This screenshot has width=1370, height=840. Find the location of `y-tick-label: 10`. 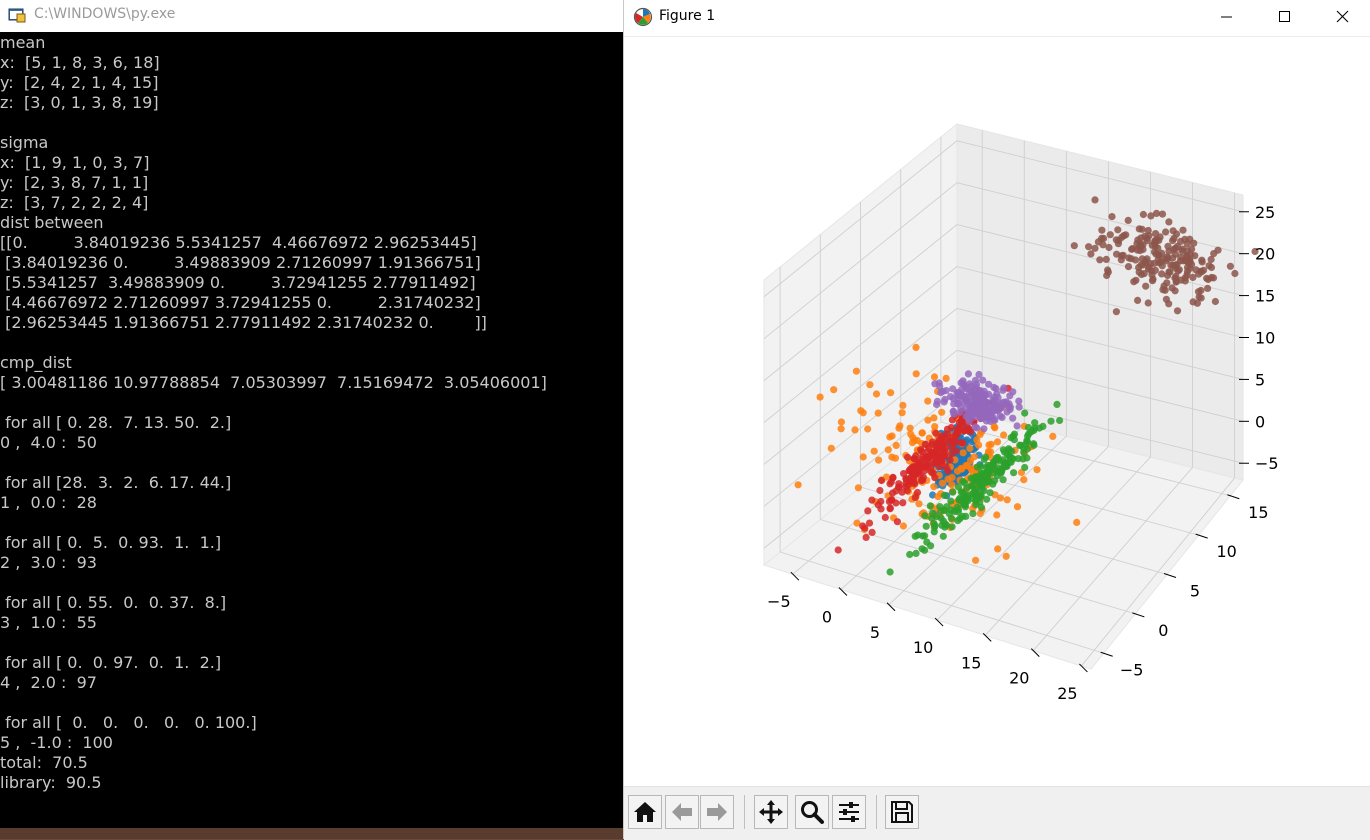

y-tick-label: 10 is located at coordinates (1226, 551).